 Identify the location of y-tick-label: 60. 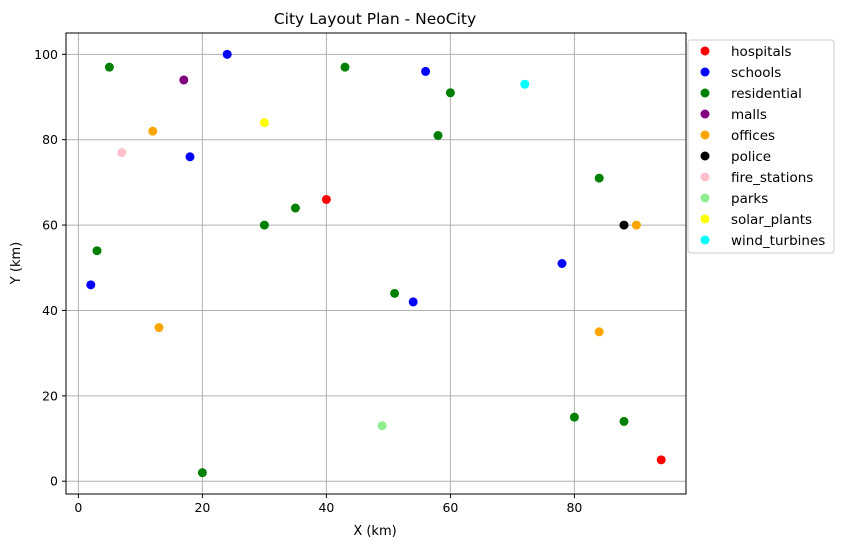
(50, 225).